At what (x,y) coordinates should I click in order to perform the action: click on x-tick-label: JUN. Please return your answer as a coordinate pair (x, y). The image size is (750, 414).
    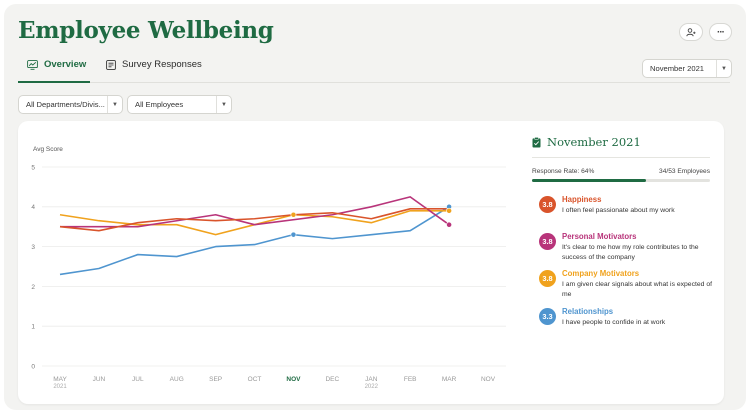
    Looking at the image, I should click on (99, 379).